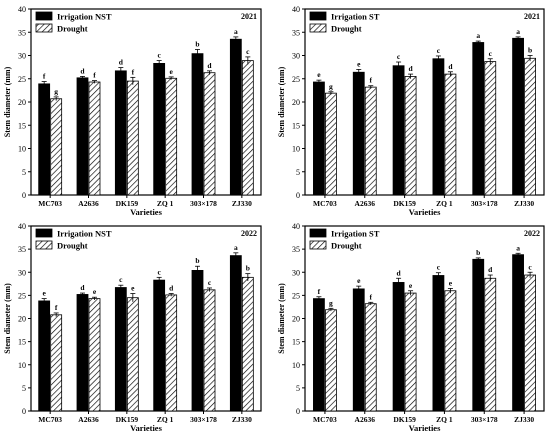 The image size is (550, 438). Describe the element at coordinates (73, 240) in the screenshot. I see `legend: Irrigation NST Drought` at that location.